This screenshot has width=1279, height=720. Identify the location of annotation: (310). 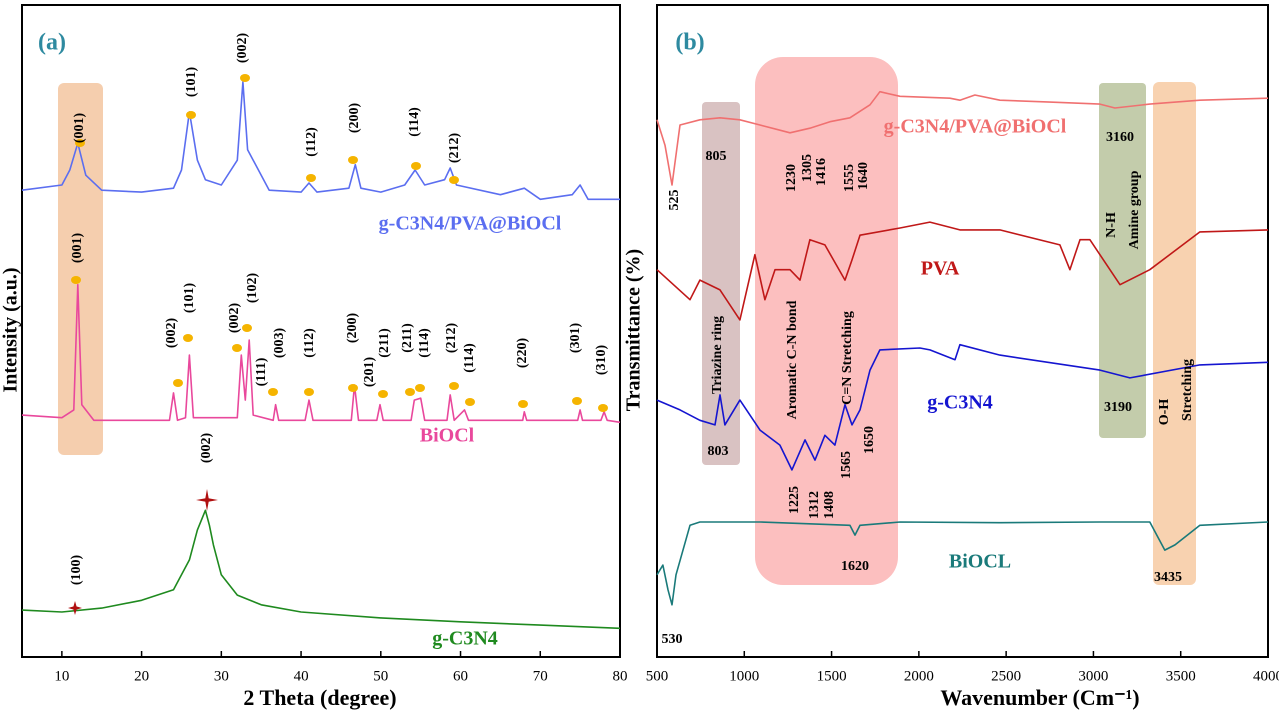
(601, 360).